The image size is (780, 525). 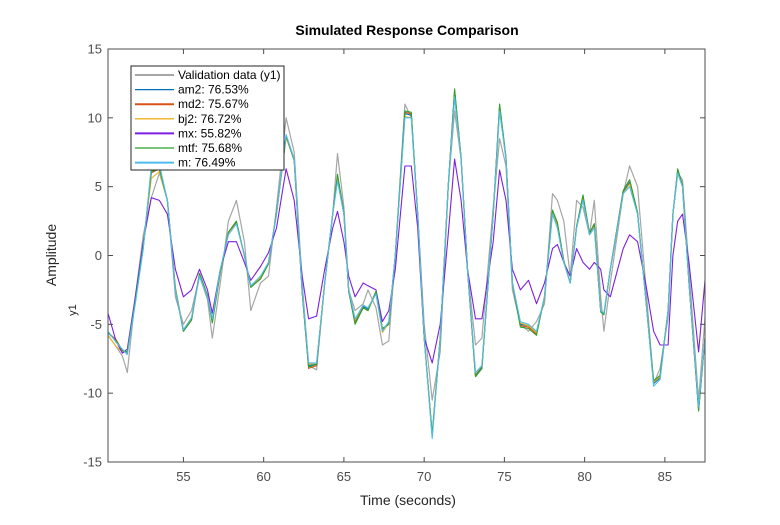 I want to click on legend-label: mx: 55.82%, so click(x=210, y=133).